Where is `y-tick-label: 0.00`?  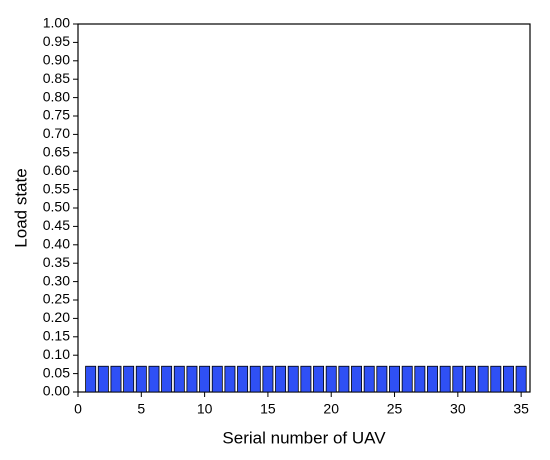
y-tick-label: 0.00 is located at coordinates (56, 391).